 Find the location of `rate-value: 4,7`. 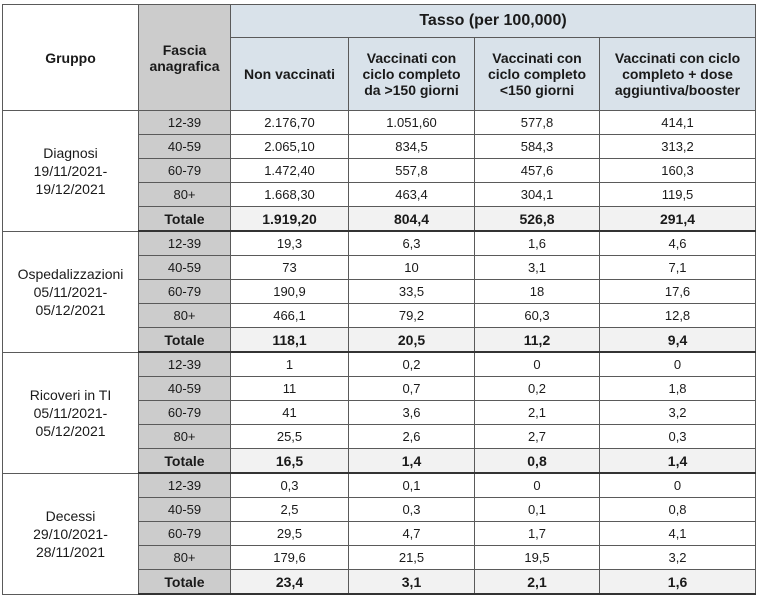

rate-value: 4,7 is located at coordinates (411, 533).